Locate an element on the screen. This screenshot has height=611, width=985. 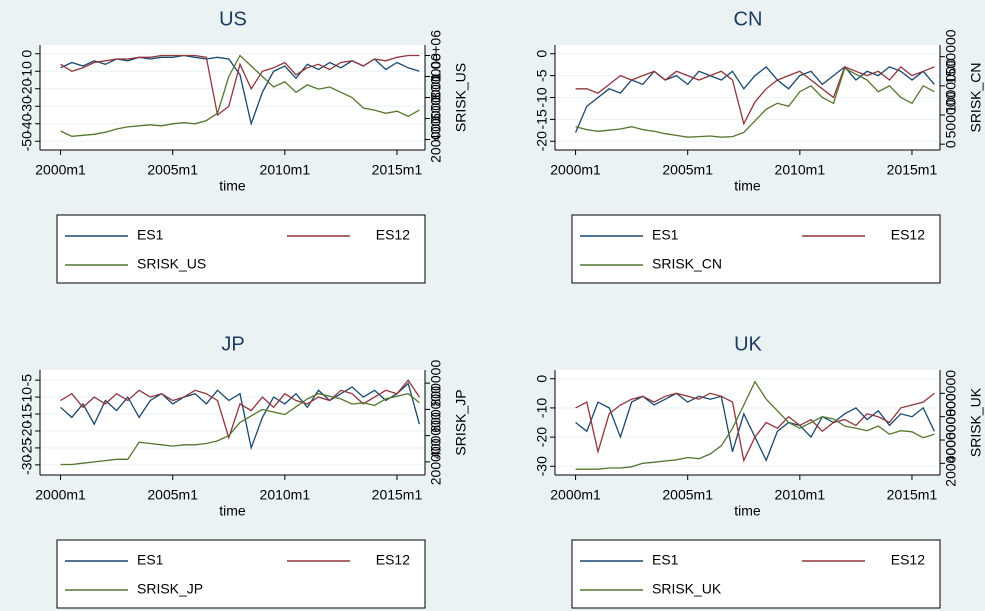
y2-tick-label: 1500000 is located at coordinates (951, 56).